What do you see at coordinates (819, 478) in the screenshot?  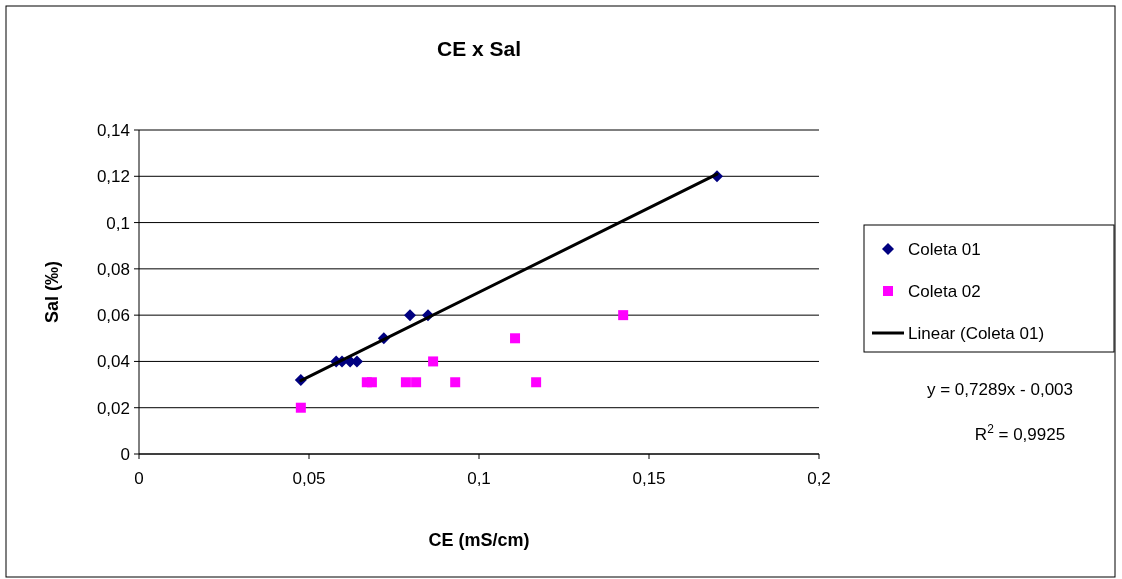 I see `x-tick-label: 0,2` at bounding box center [819, 478].